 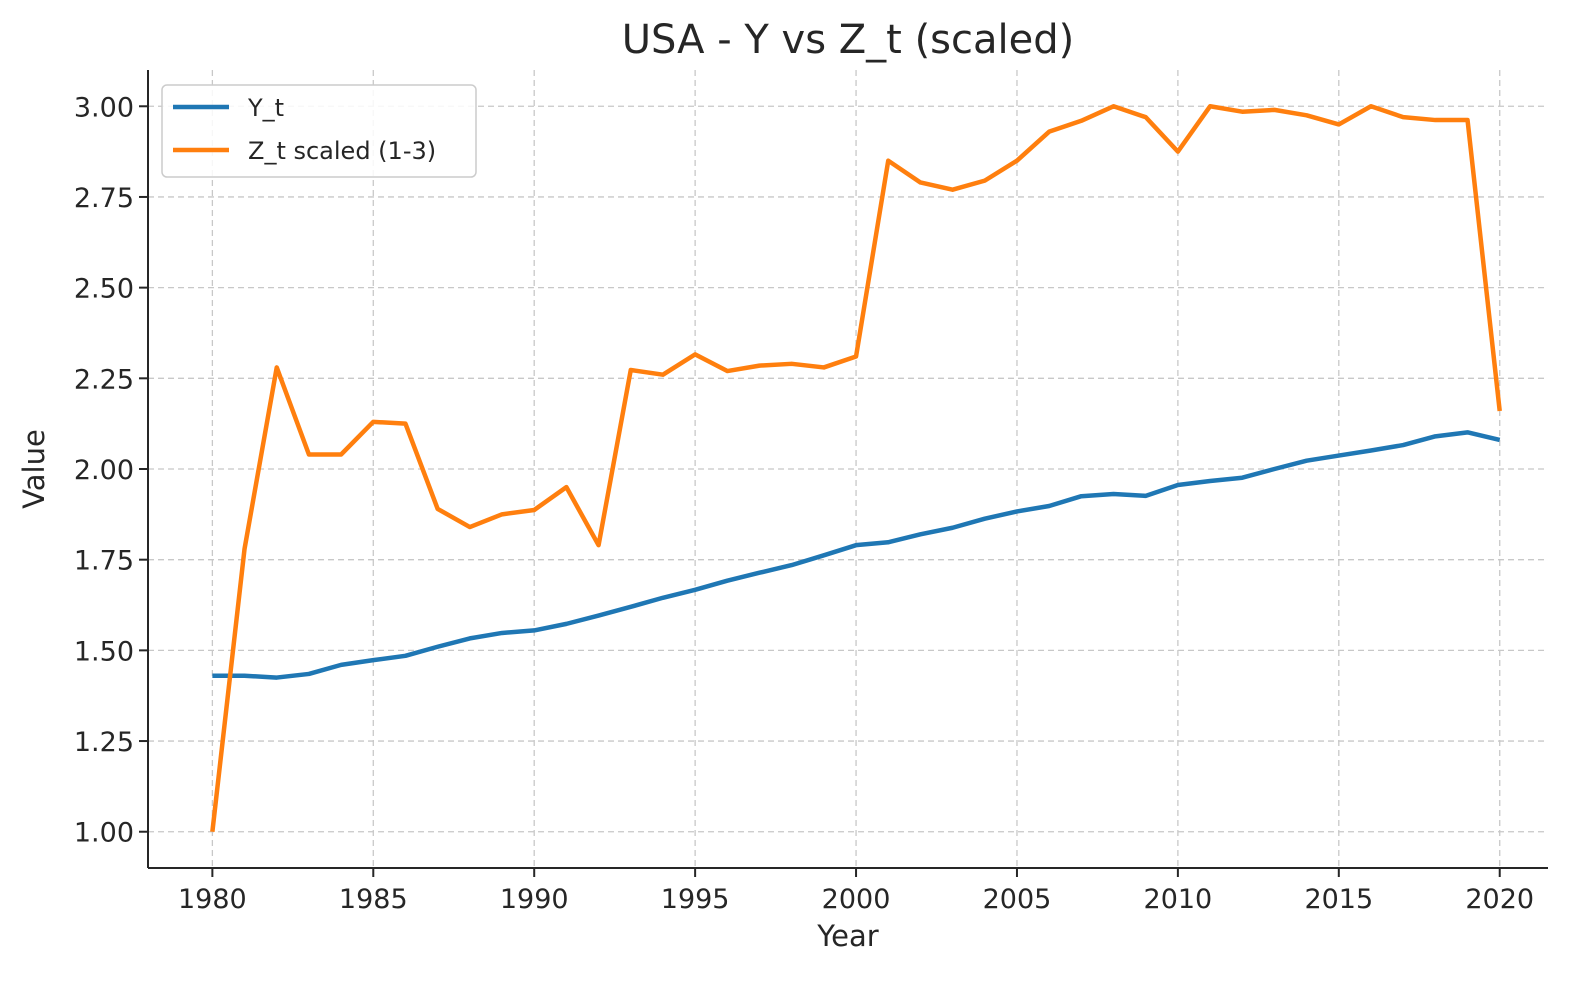 What do you see at coordinates (104, 289) in the screenshot?
I see `y-tick-label: 2.50` at bounding box center [104, 289].